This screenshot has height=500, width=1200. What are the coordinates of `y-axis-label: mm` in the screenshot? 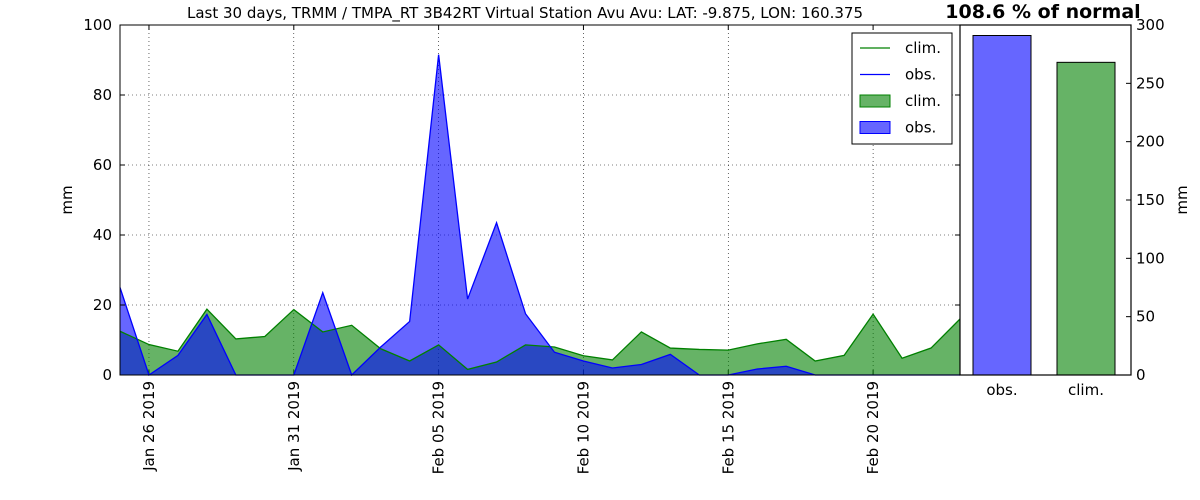 It's located at (67, 199).